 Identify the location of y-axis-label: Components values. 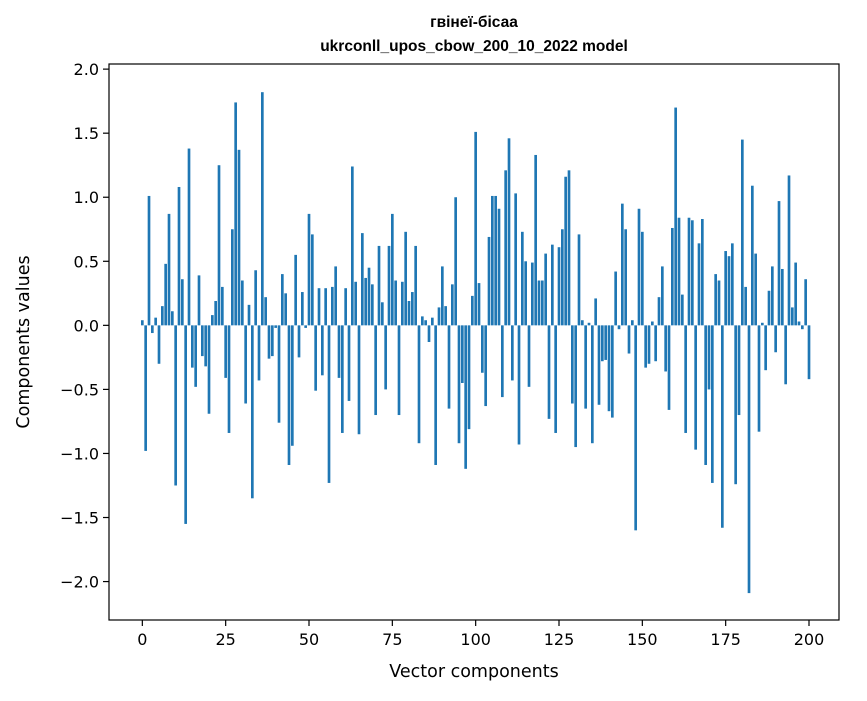
(24, 341).